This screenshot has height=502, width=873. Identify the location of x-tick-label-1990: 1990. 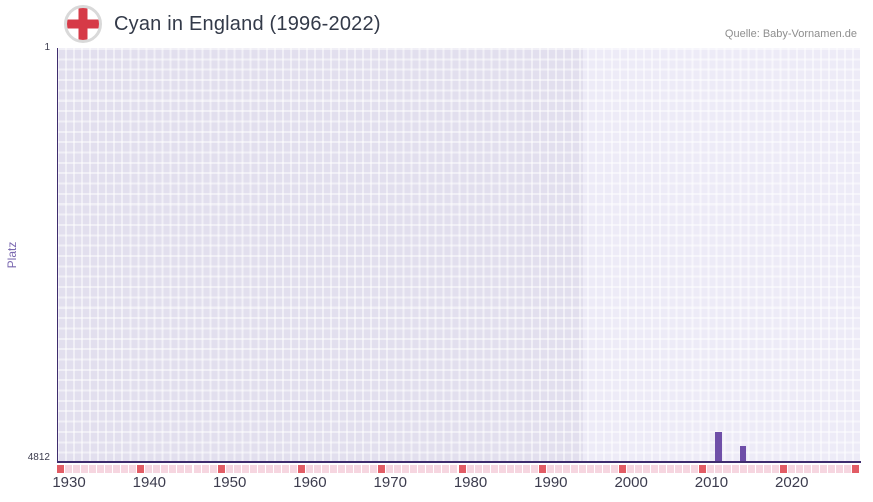
(551, 482).